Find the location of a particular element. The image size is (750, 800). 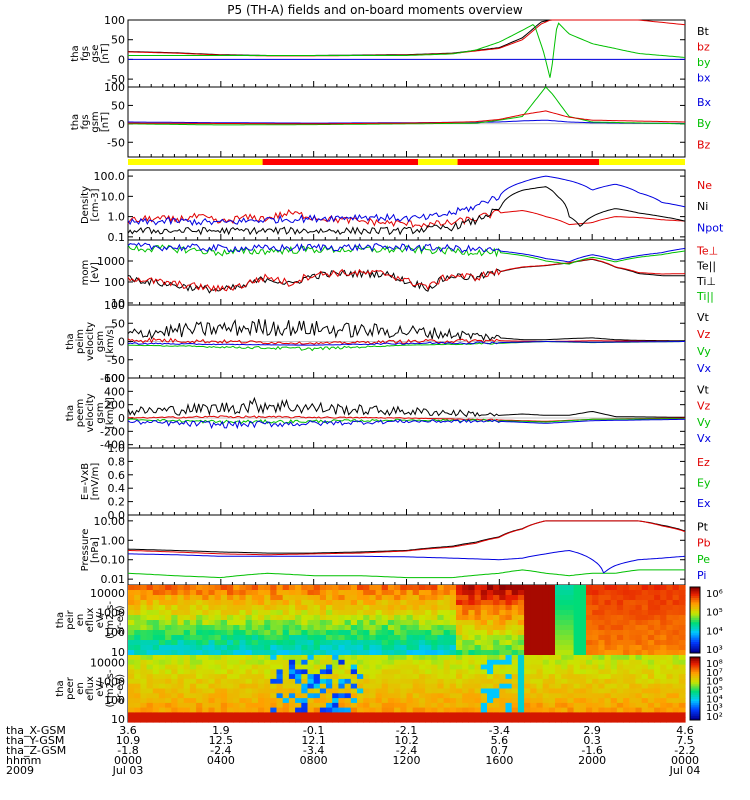

y-tick-label: 50 is located at coordinates (118, 323).